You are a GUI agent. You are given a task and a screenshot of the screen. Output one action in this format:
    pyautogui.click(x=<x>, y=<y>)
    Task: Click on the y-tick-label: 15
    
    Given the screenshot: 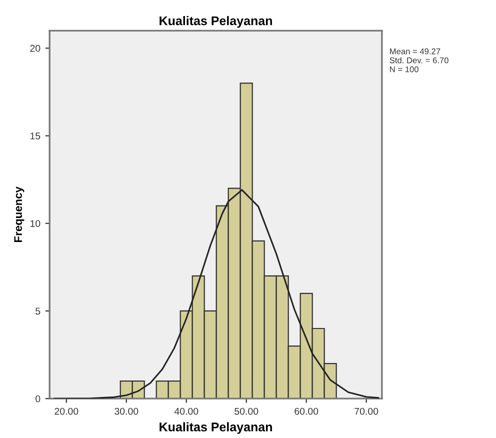 What is the action you would take?
    pyautogui.click(x=35, y=136)
    